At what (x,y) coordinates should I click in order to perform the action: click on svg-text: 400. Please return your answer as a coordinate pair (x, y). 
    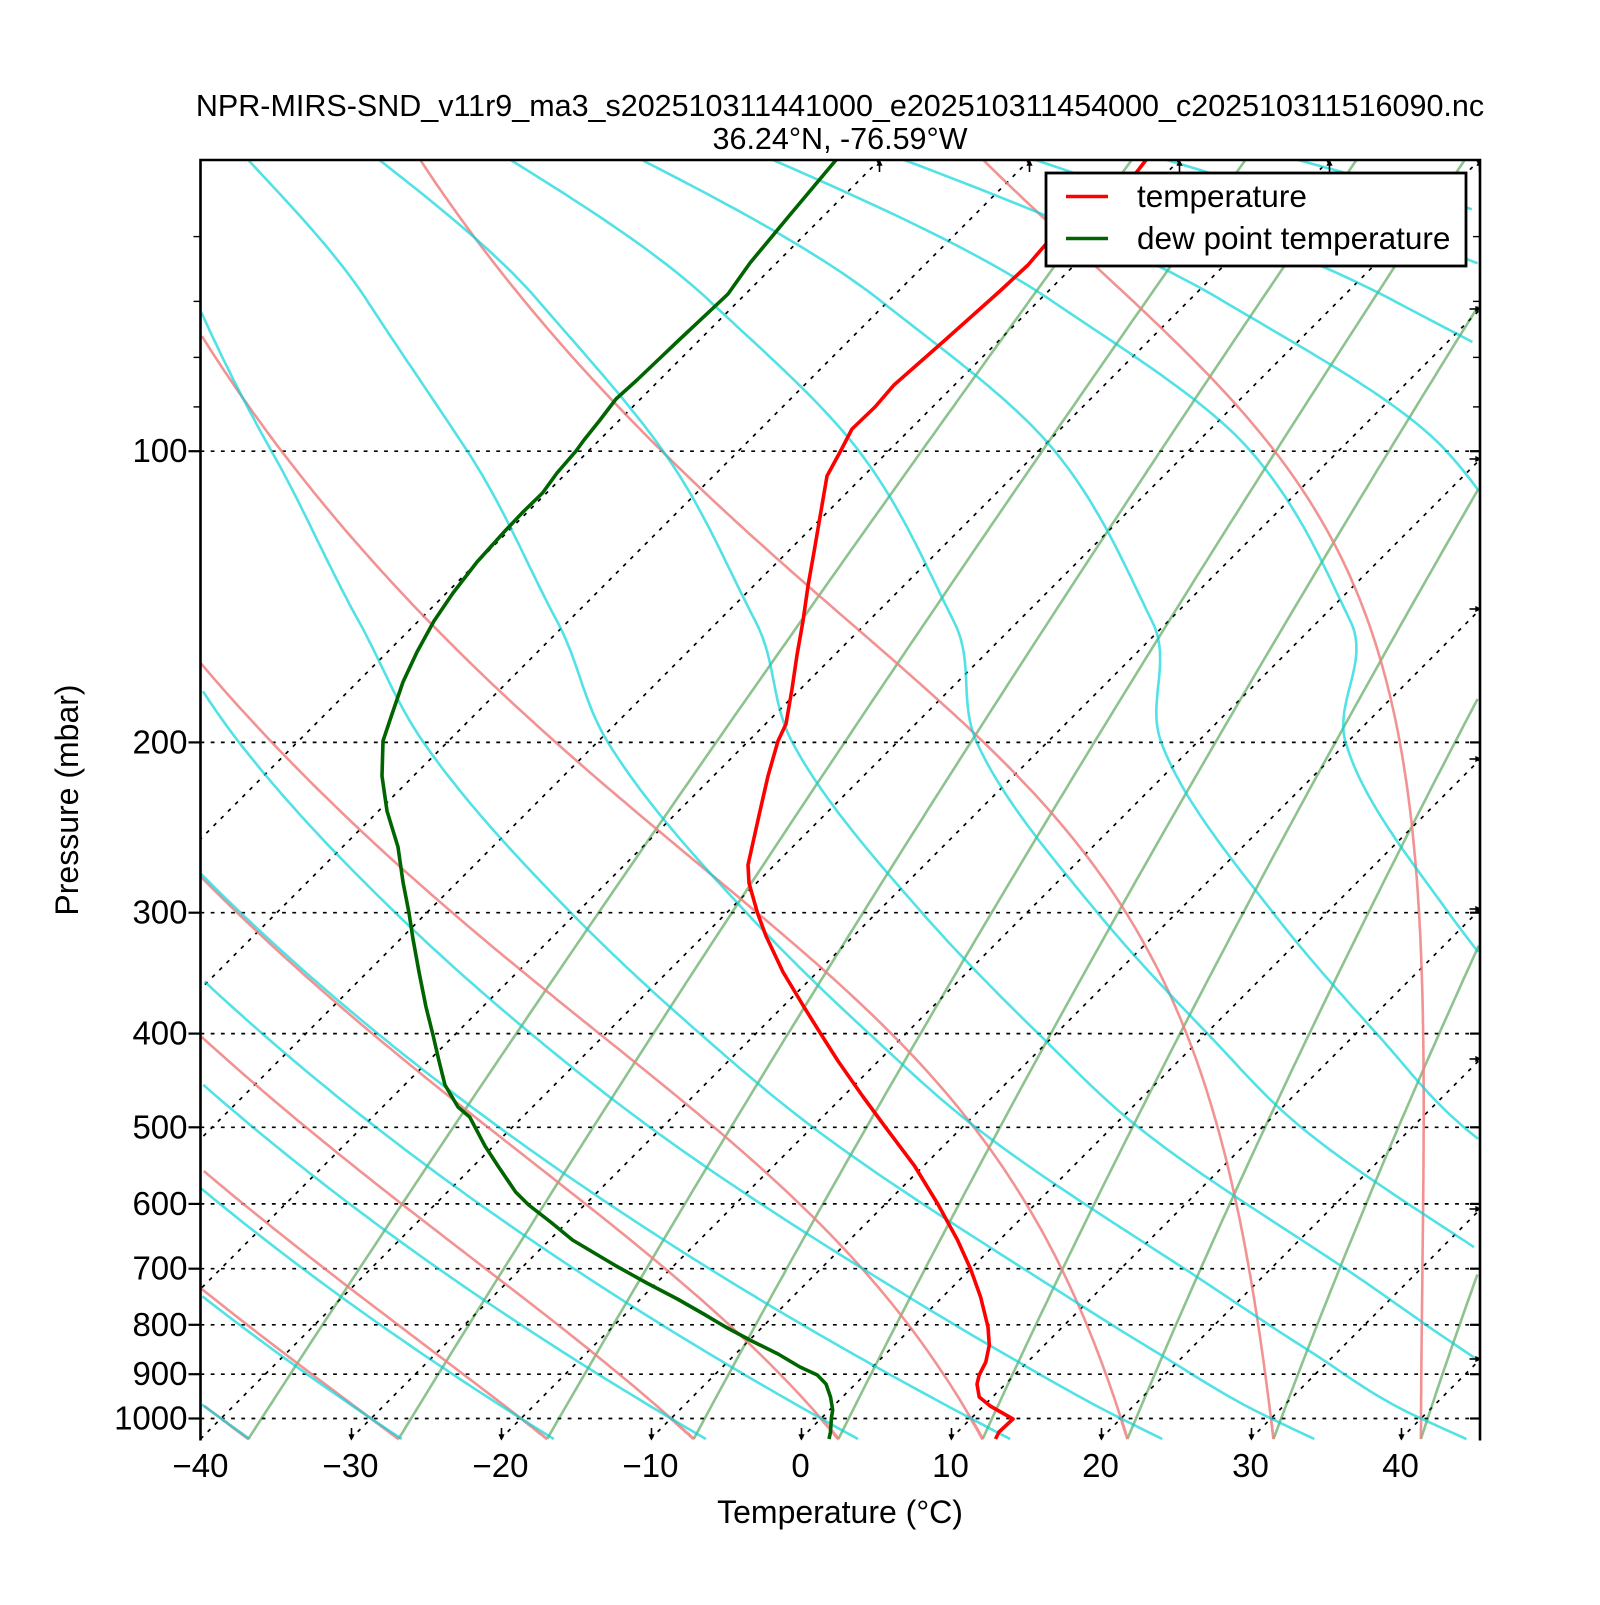
    Looking at the image, I should click on (159, 1033).